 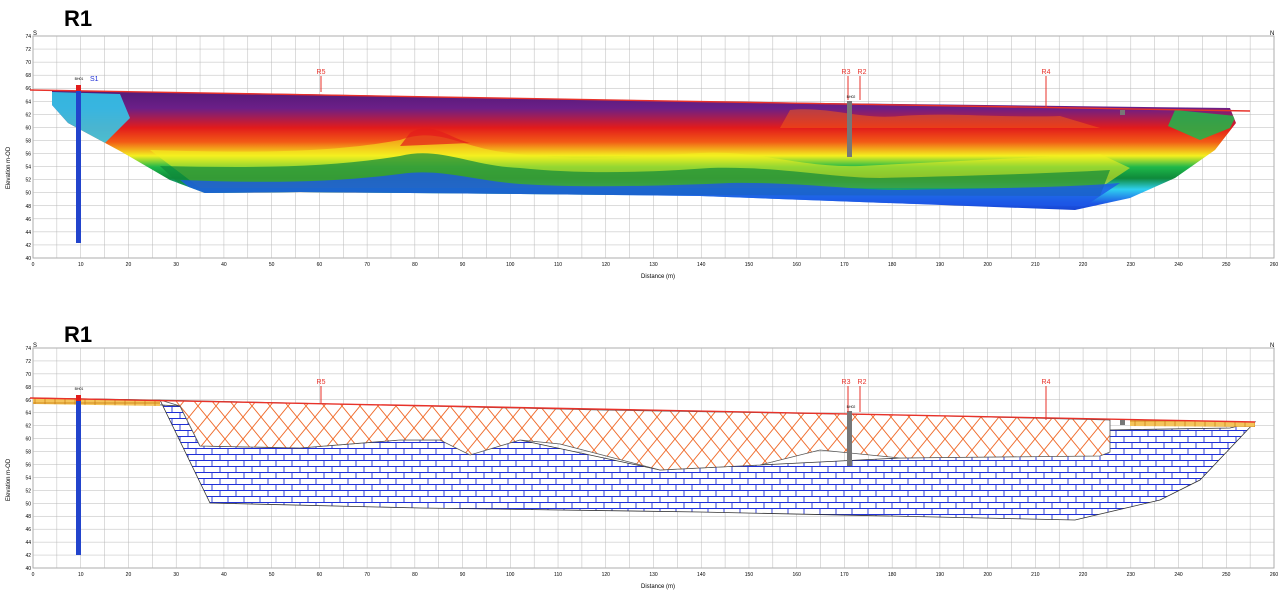 I want to click on x-tick-label: 160, so click(x=797, y=265).